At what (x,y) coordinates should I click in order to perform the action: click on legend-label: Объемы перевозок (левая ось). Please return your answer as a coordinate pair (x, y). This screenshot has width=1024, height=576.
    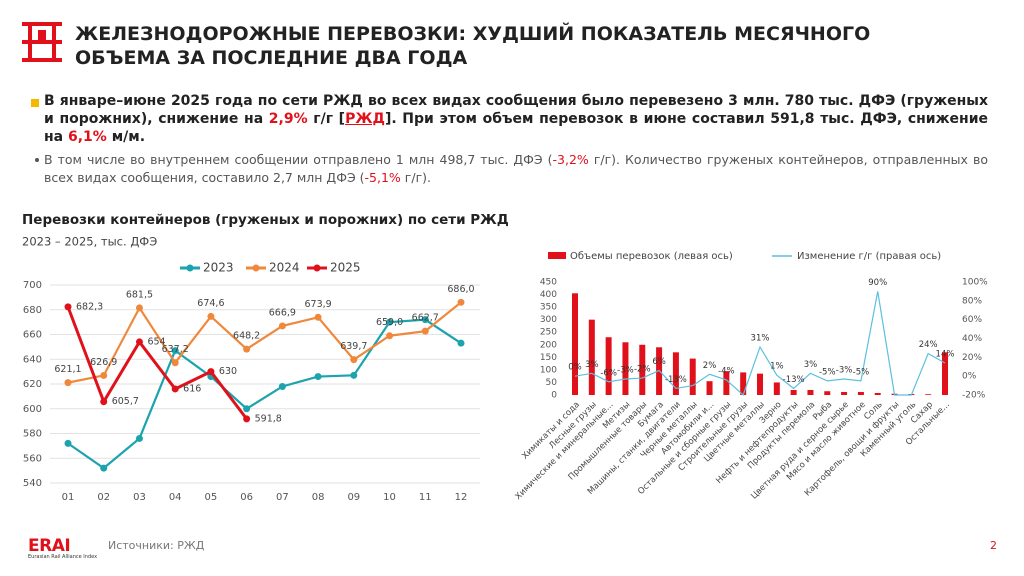
    Looking at the image, I should click on (651, 256).